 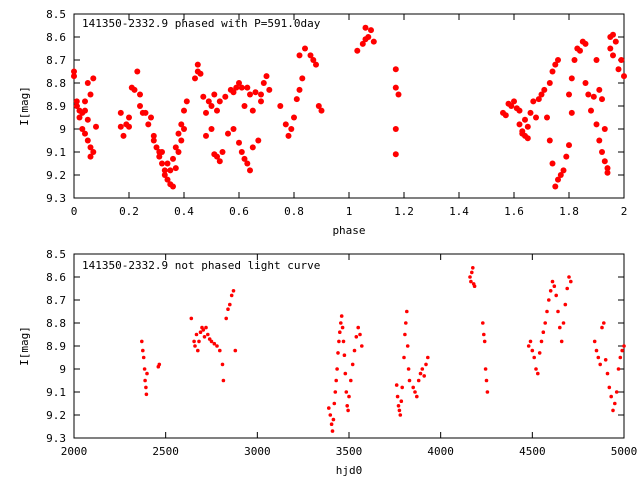 I want to click on y-tick-label: 9.3, so click(x=56, y=198).